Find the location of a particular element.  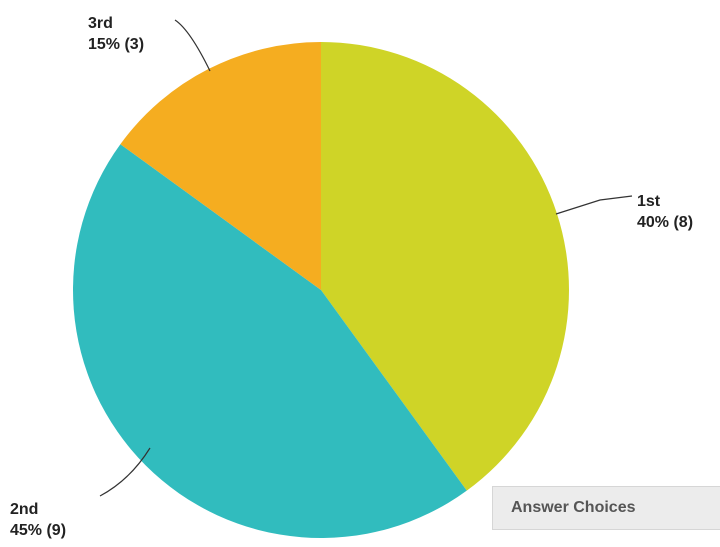

slice-value-label-2nd: 45% (9) is located at coordinates (38, 530).